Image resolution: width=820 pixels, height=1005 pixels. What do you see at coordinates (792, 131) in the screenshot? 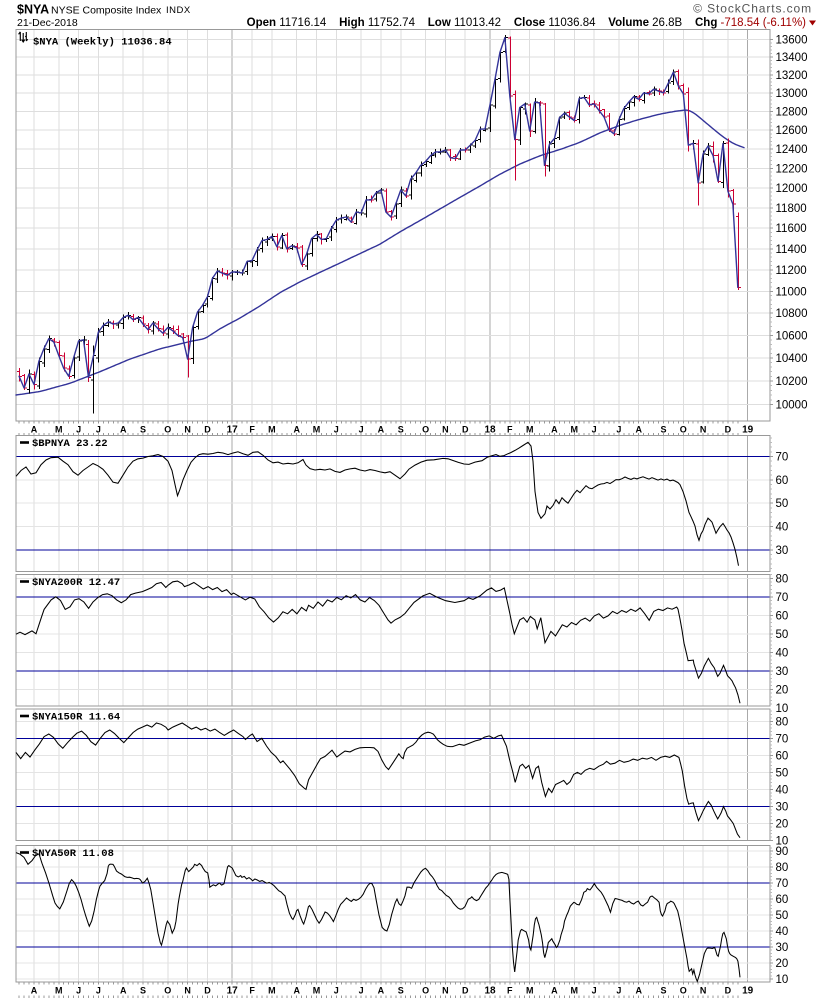
I see `svg-text: 12600` at bounding box center [792, 131].